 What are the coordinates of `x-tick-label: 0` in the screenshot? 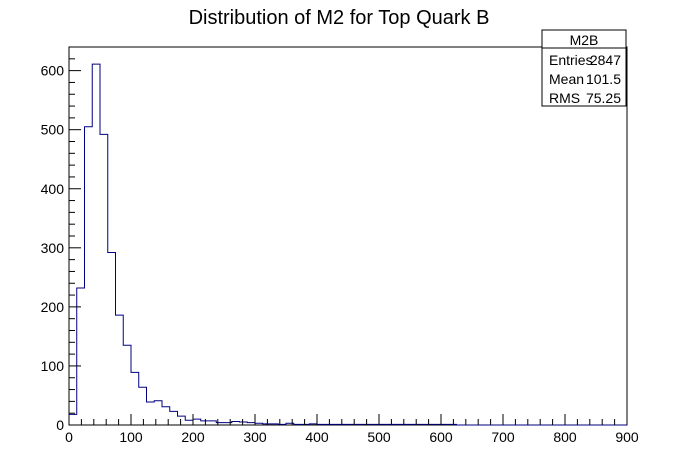 It's located at (69, 437).